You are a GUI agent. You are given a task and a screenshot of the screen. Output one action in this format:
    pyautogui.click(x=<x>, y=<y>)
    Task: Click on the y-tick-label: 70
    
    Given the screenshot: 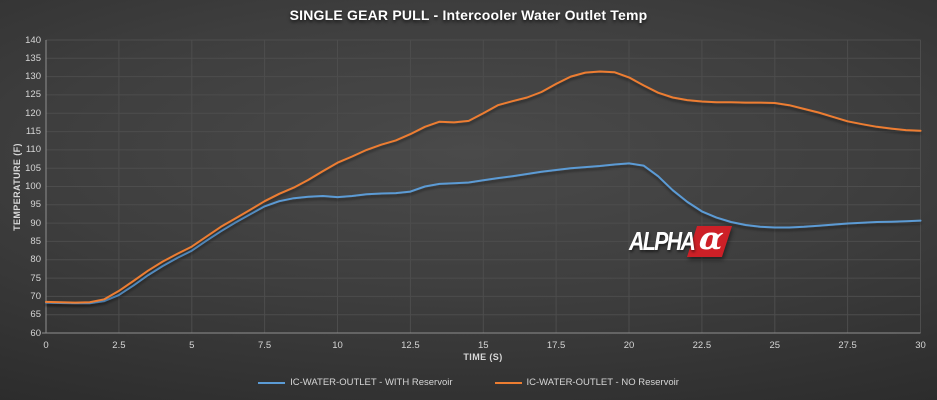 What is the action you would take?
    pyautogui.click(x=35, y=296)
    